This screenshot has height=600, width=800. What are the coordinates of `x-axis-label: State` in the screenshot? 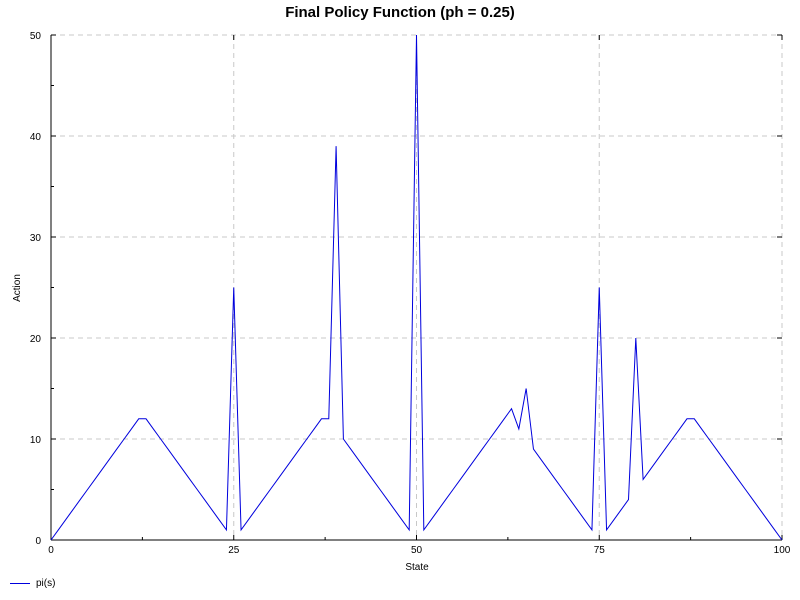 It's located at (417, 567).